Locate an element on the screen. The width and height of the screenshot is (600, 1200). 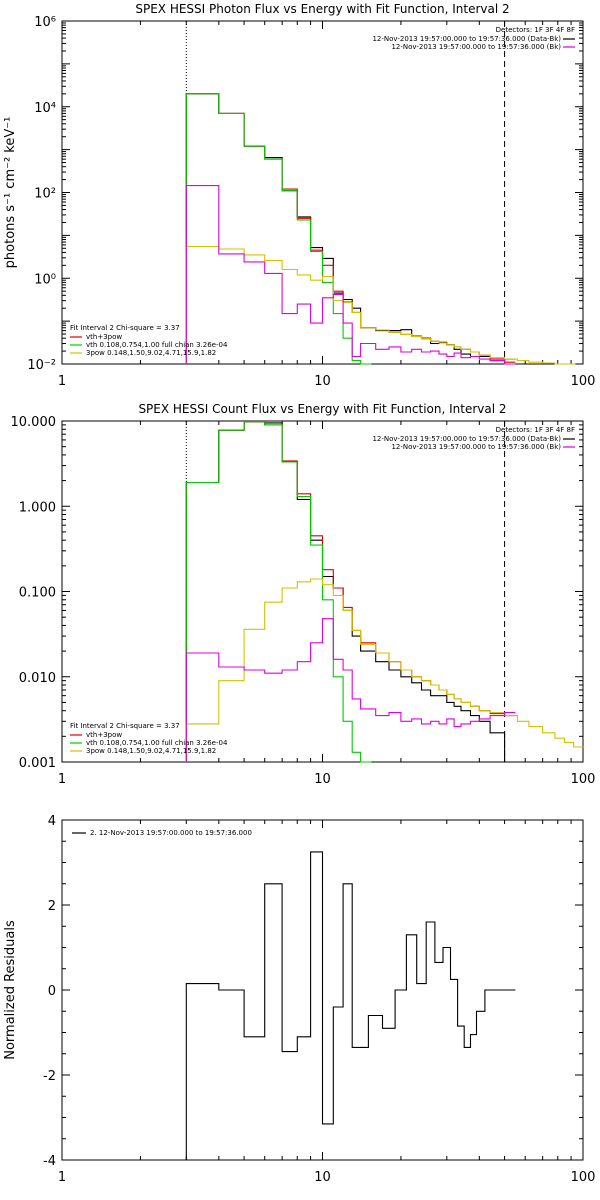
y-tick-label: 10.000 is located at coordinates (34, 422).